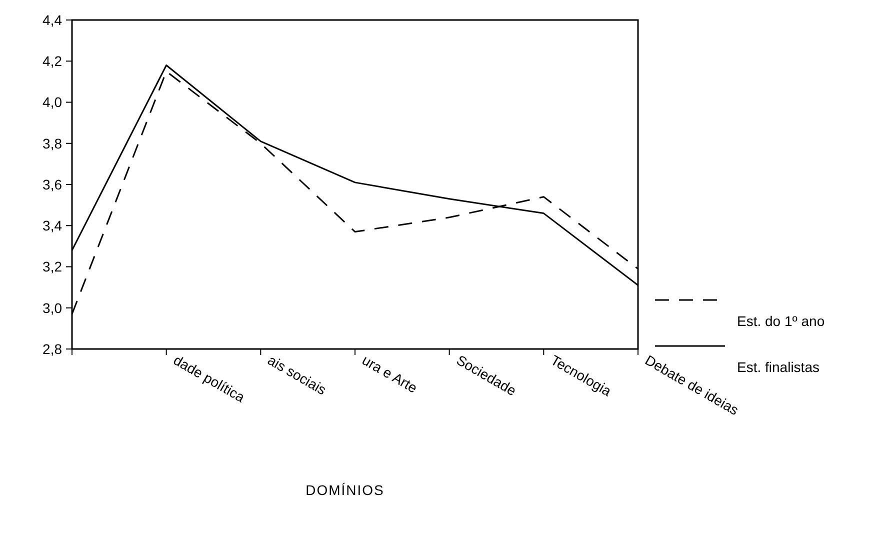 Image resolution: width=885 pixels, height=541 pixels. What do you see at coordinates (52, 143) in the screenshot?
I see `y-tick-label: 3,8` at bounding box center [52, 143].